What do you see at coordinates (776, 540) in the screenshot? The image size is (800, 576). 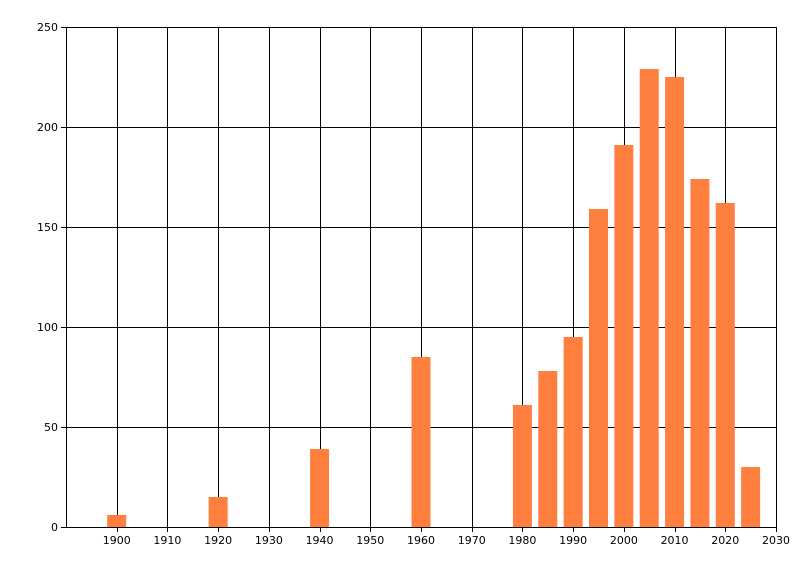 I see `x-tick-label: 2030` at bounding box center [776, 540].